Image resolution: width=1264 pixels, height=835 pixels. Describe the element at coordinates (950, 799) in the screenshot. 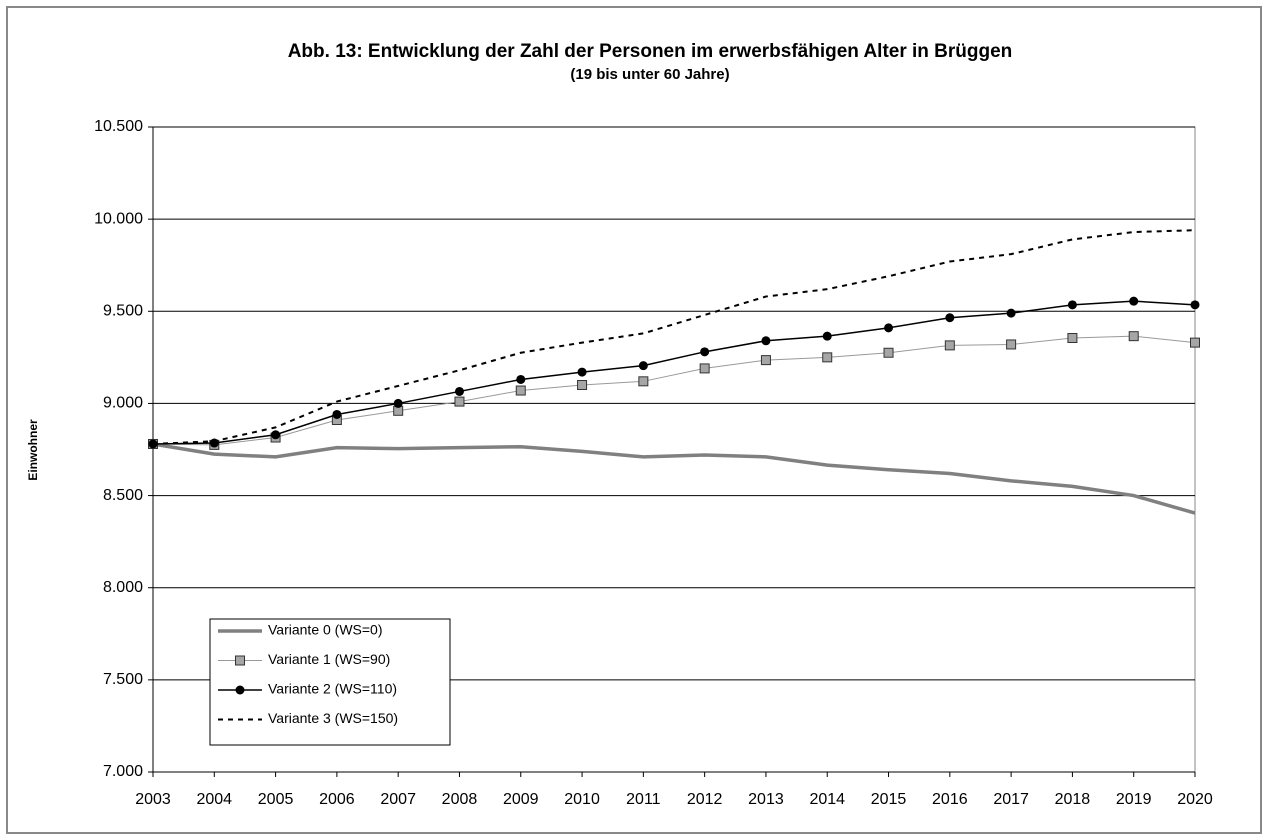

I see `x-tick-label: 2016` at that location.